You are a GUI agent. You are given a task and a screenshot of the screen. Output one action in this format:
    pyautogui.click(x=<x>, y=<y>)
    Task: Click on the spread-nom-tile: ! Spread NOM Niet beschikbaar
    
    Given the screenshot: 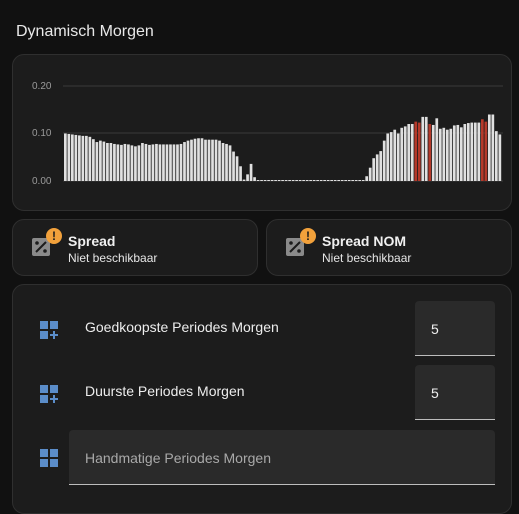 What is the action you would take?
    pyautogui.click(x=389, y=247)
    